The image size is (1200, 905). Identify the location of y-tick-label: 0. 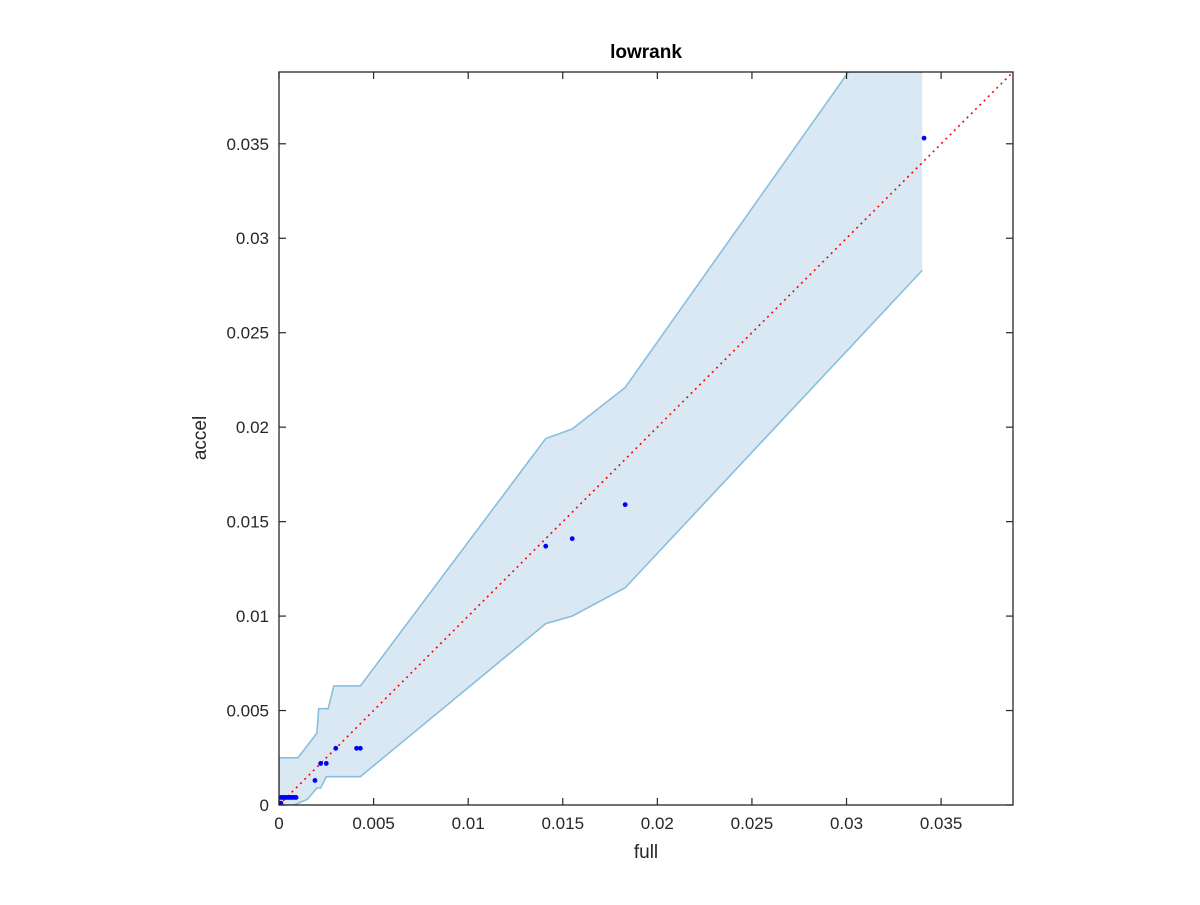
(264, 805).